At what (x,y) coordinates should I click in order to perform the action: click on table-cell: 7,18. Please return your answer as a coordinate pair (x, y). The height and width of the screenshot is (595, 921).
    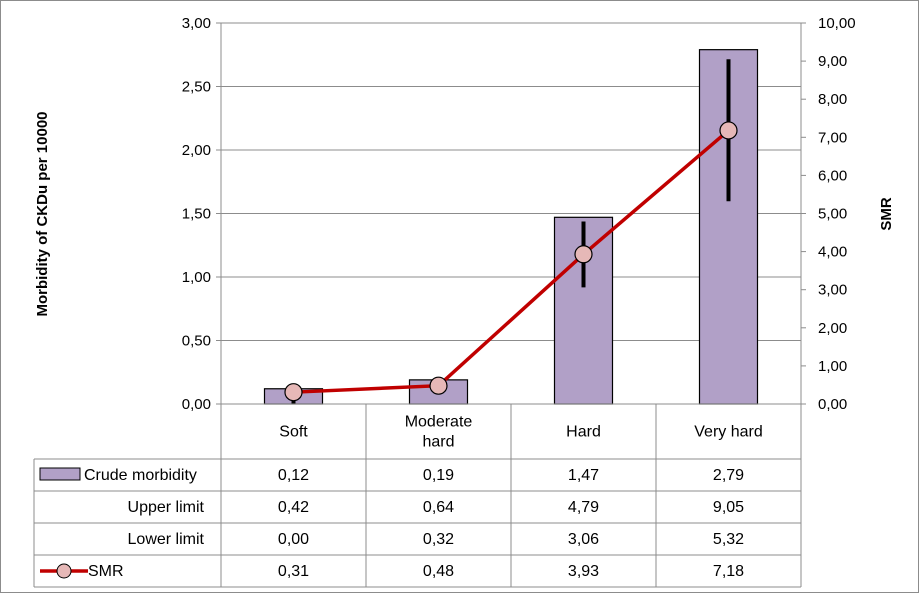
    Looking at the image, I should click on (728, 571).